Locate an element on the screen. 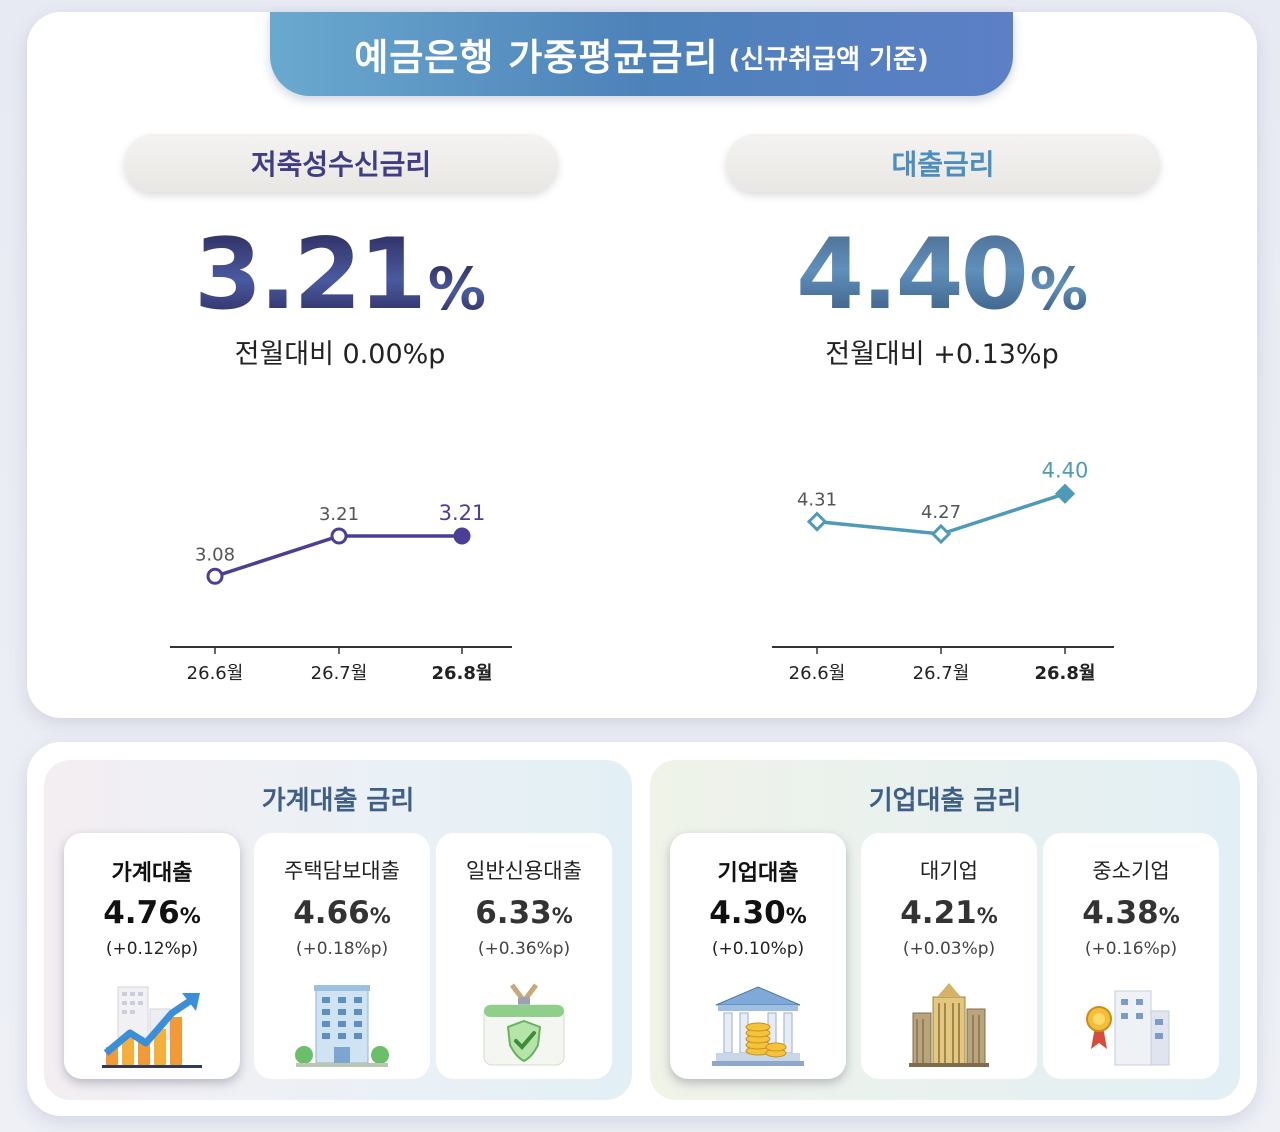 This screenshot has height=1132, width=1280. card-name: 일반신용대출 is located at coordinates (524, 871).